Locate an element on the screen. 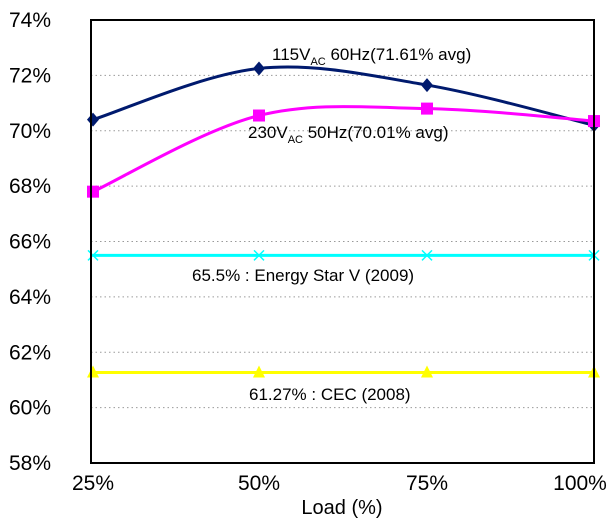 This screenshot has height=520, width=615. annotation-115vac-post: 60Hz(71.61% avg) is located at coordinates (399, 54).